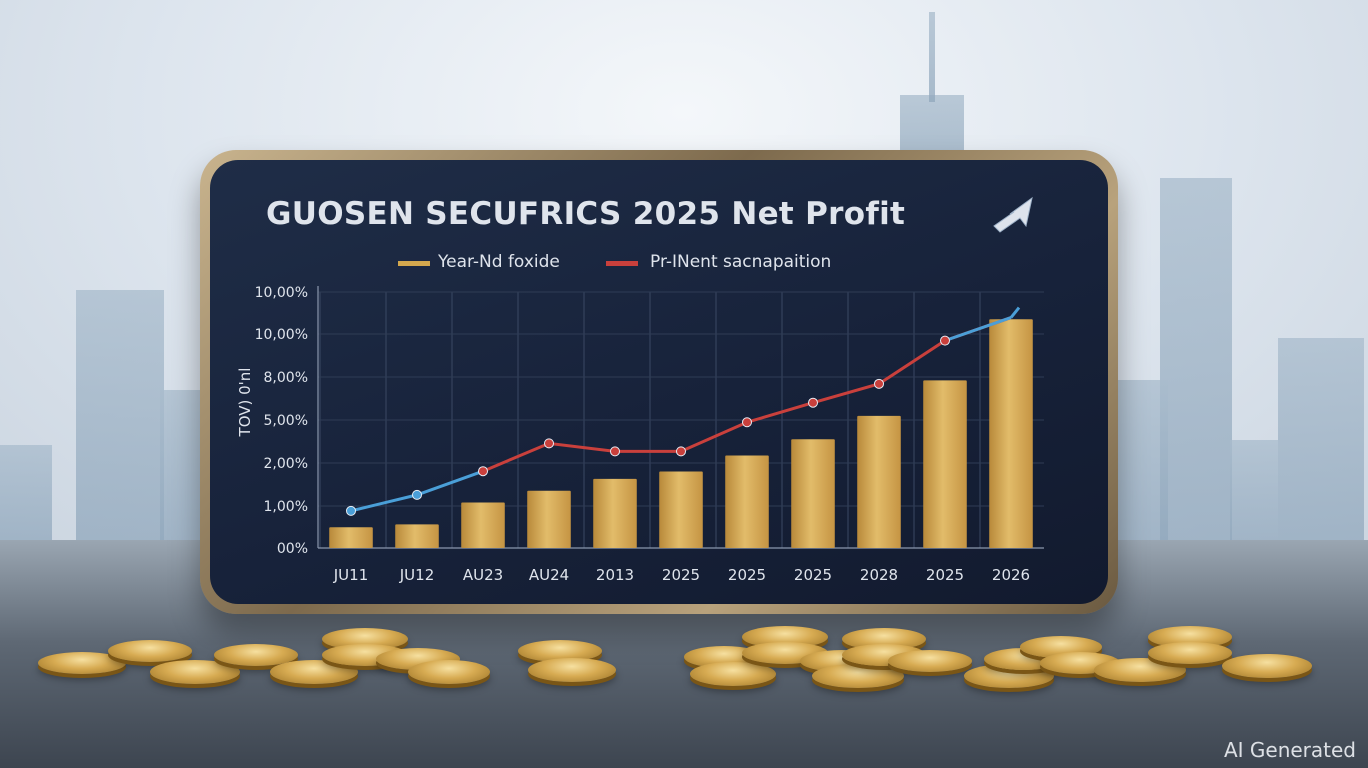  What do you see at coordinates (586, 214) in the screenshot?
I see `chart-title: GUOSEN SECUFRICS 2025 Net Profit` at bounding box center [586, 214].